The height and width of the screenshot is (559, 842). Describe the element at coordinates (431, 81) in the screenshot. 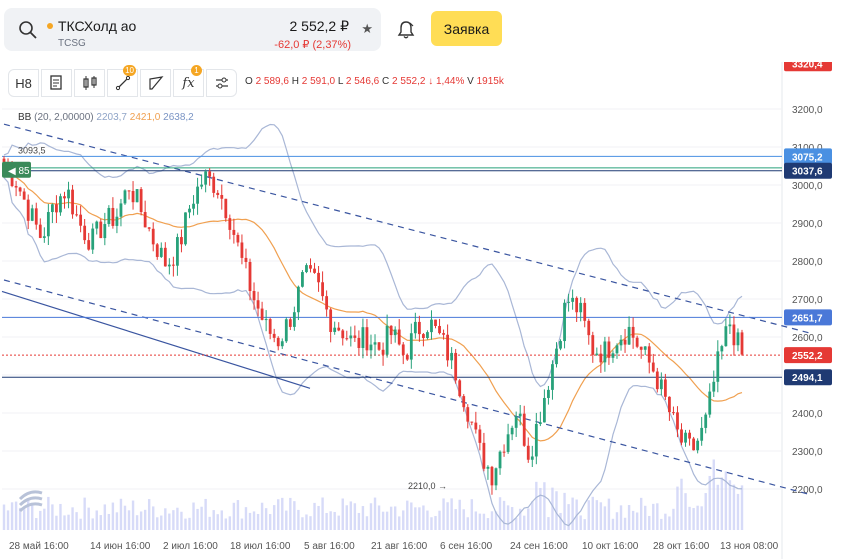

I see `down-arrow-icon: ↓` at that location.